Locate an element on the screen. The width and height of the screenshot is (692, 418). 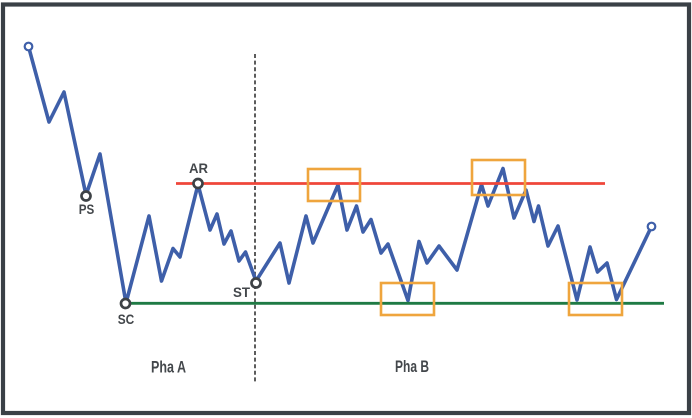
svg-text: SC is located at coordinates (126, 319).